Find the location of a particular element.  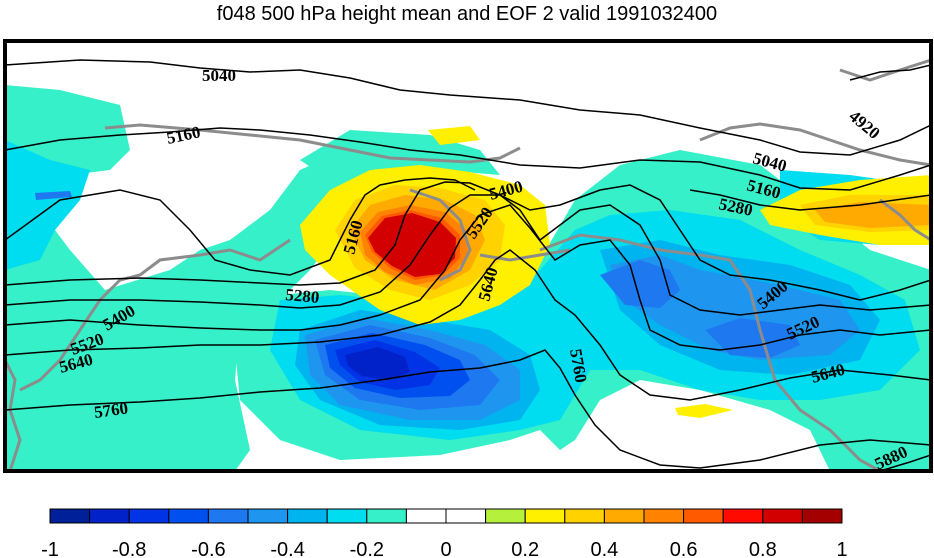

field-region-neg-0.2-west is located at coordinates (47, 205).